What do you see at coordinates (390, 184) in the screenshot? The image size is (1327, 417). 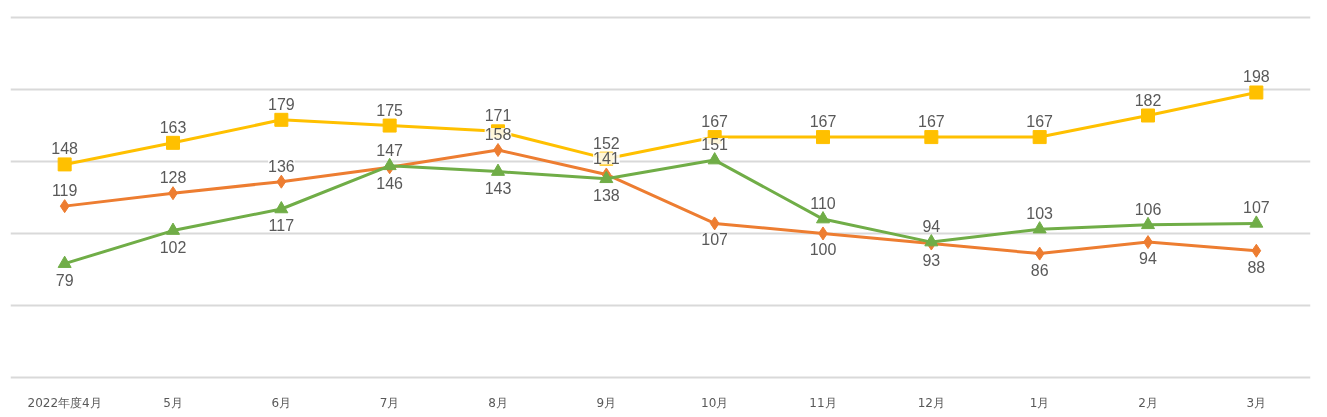 I see `data-label: 146` at bounding box center [390, 184].